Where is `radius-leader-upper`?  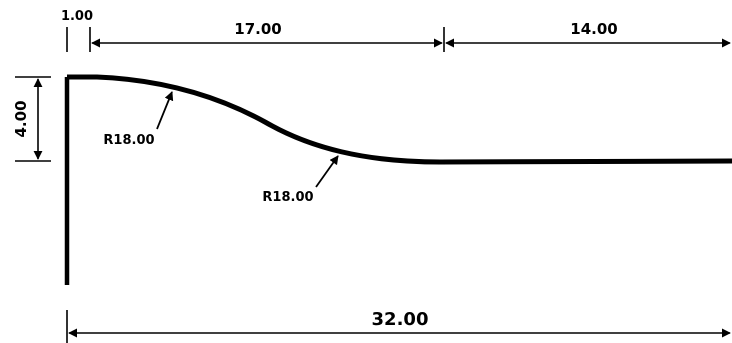 radius-leader-upper is located at coordinates (165, 110).